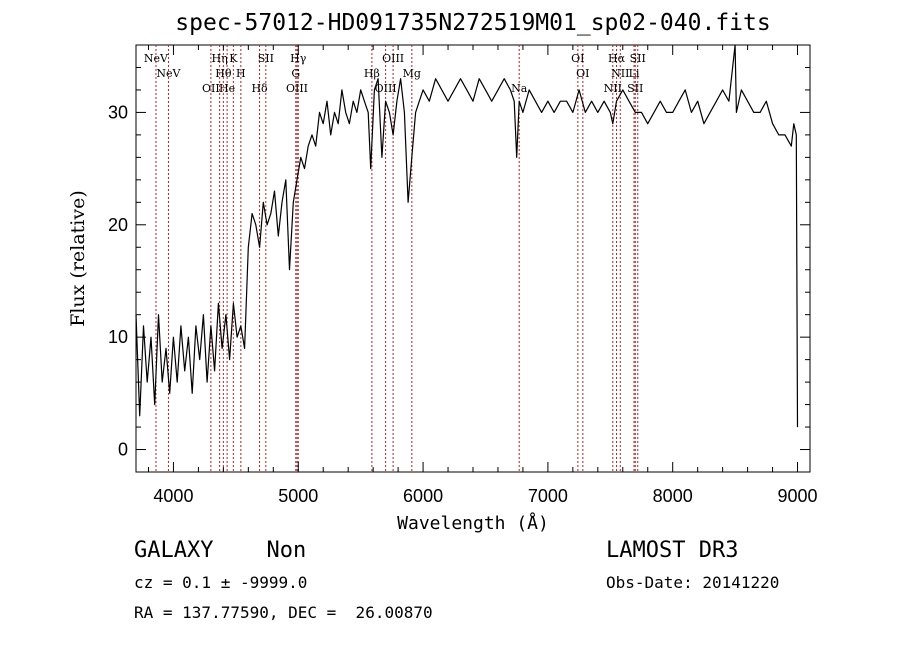 Image resolution: width=900 pixels, height=654 pixels. Describe the element at coordinates (673, 496) in the screenshot. I see `x-tick-label: 8000` at that location.